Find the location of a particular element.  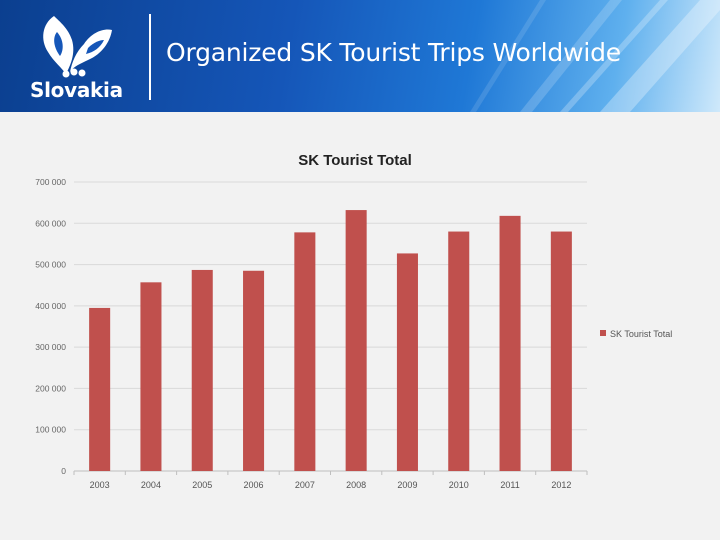

x-tick-label: 2006 is located at coordinates (254, 485).